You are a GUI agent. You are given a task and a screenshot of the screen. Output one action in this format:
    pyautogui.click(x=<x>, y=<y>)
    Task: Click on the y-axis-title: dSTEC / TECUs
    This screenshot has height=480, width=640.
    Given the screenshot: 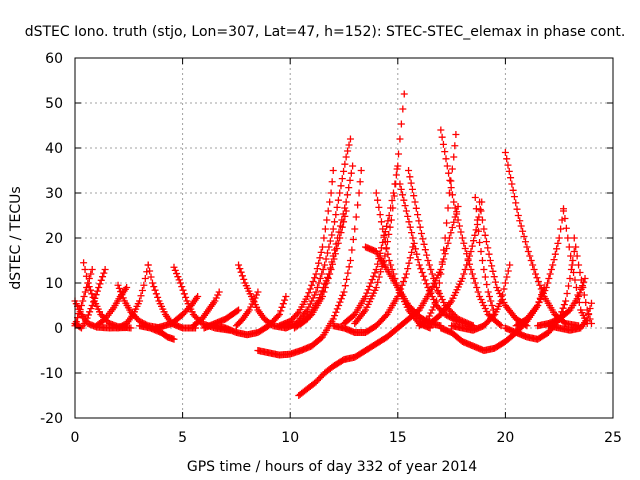 What is the action you would take?
    pyautogui.click(x=16, y=237)
    